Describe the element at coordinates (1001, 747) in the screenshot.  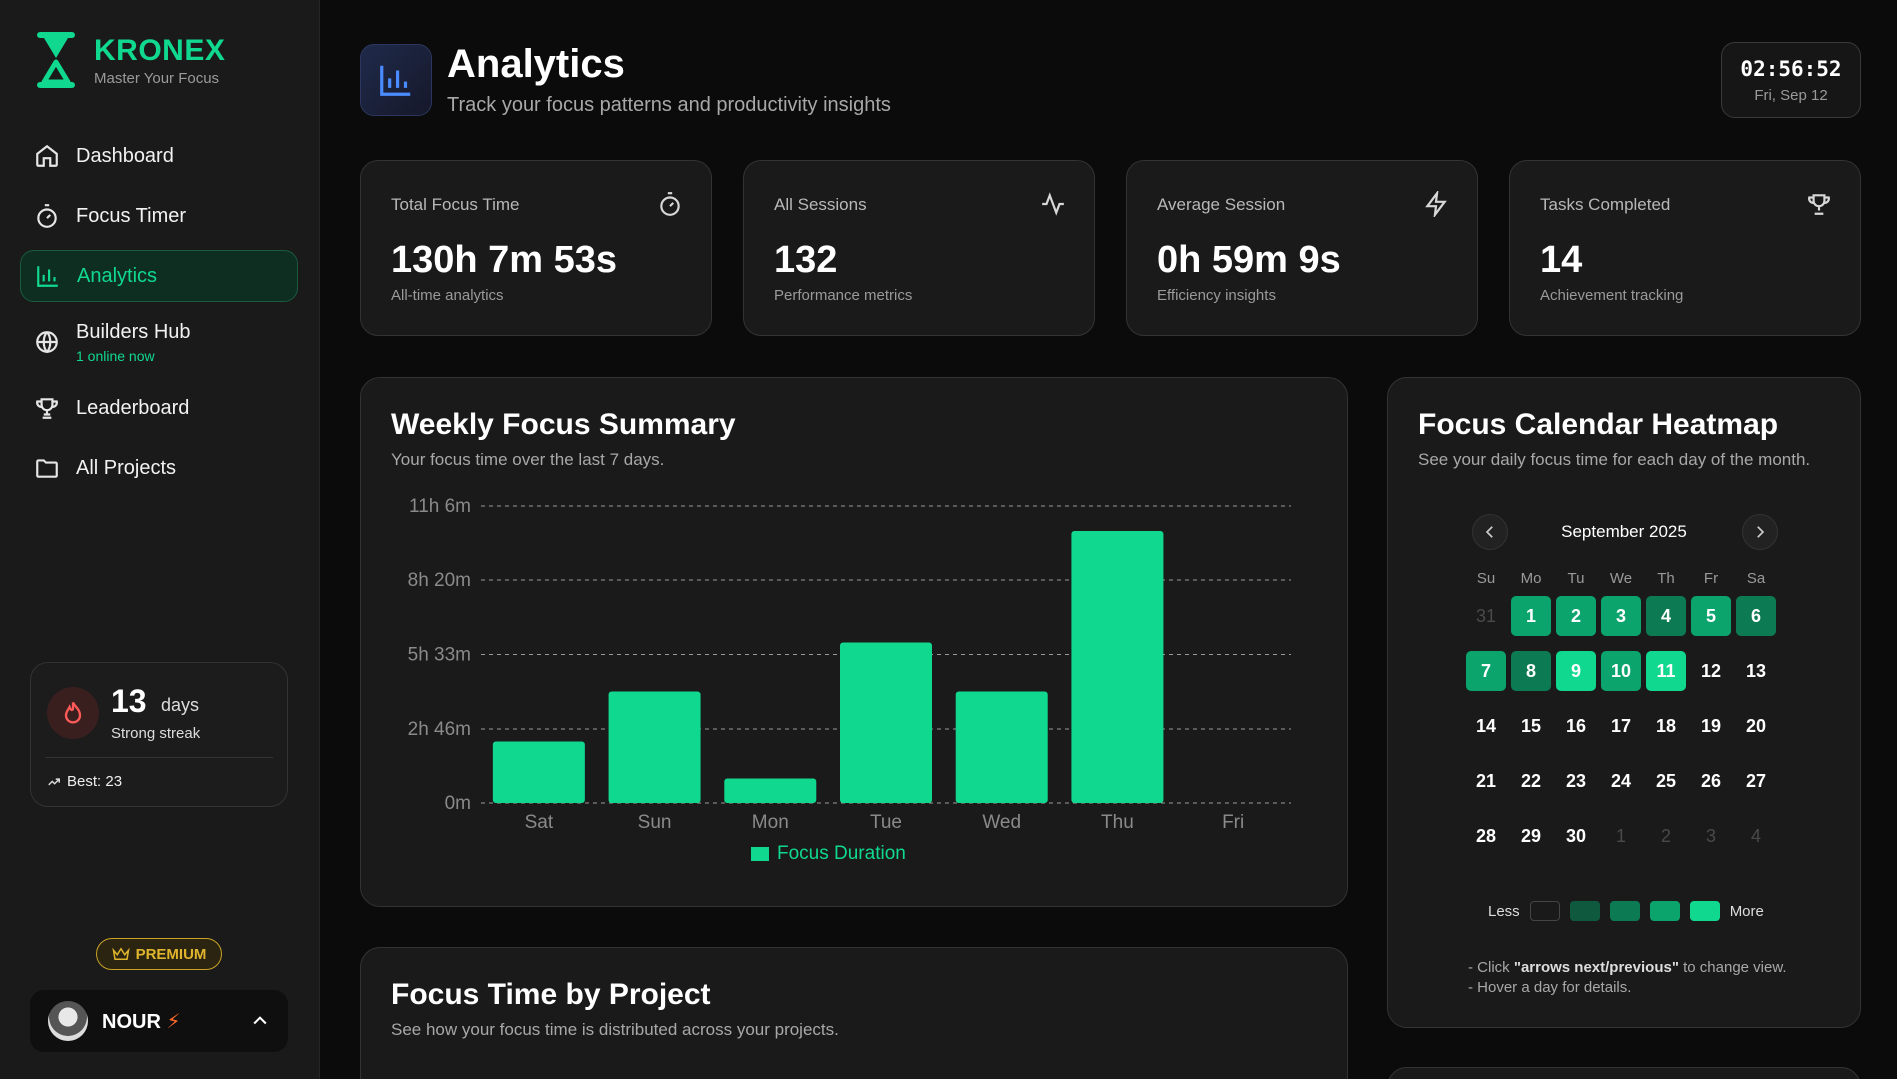
I see `bar-wed` at that location.